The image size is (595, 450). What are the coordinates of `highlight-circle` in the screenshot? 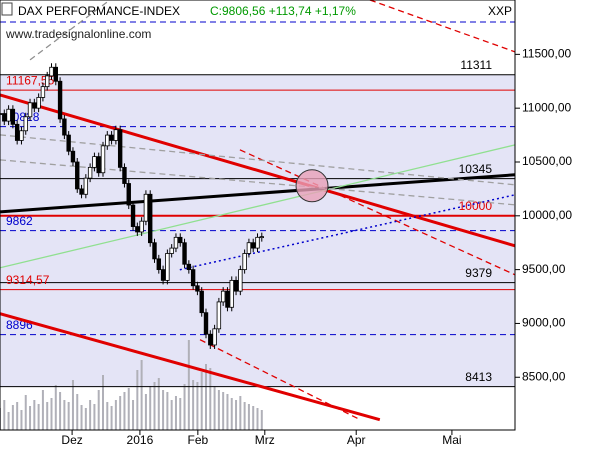 It's located at (312, 186).